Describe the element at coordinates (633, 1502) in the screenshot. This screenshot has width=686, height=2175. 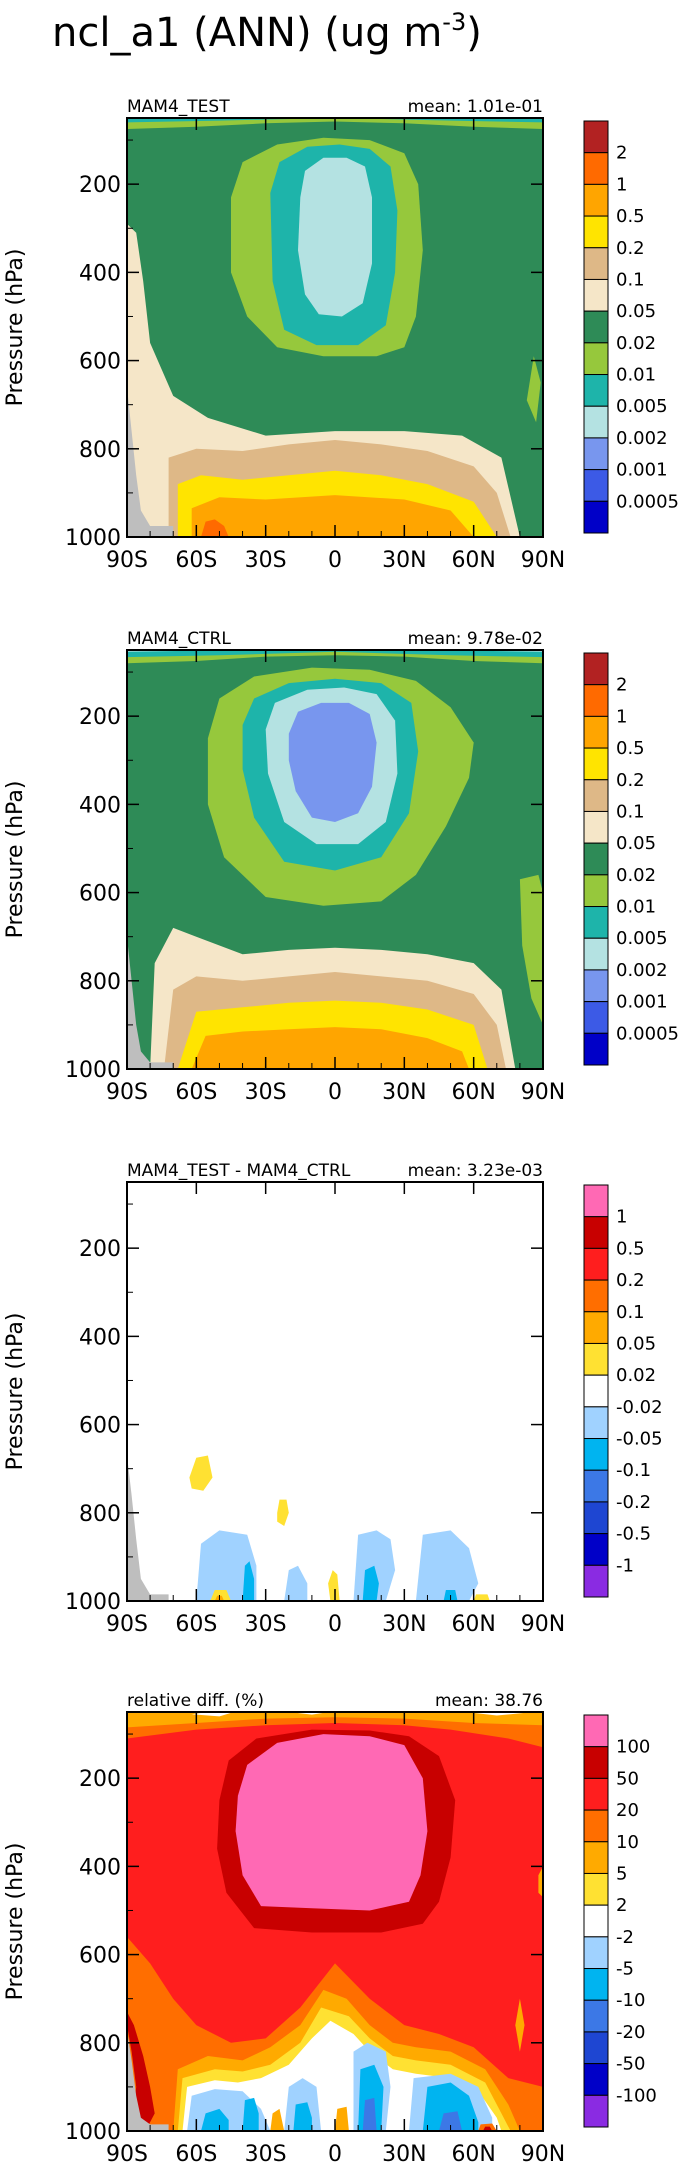
I see `colorbar-label: -0.2` at that location.